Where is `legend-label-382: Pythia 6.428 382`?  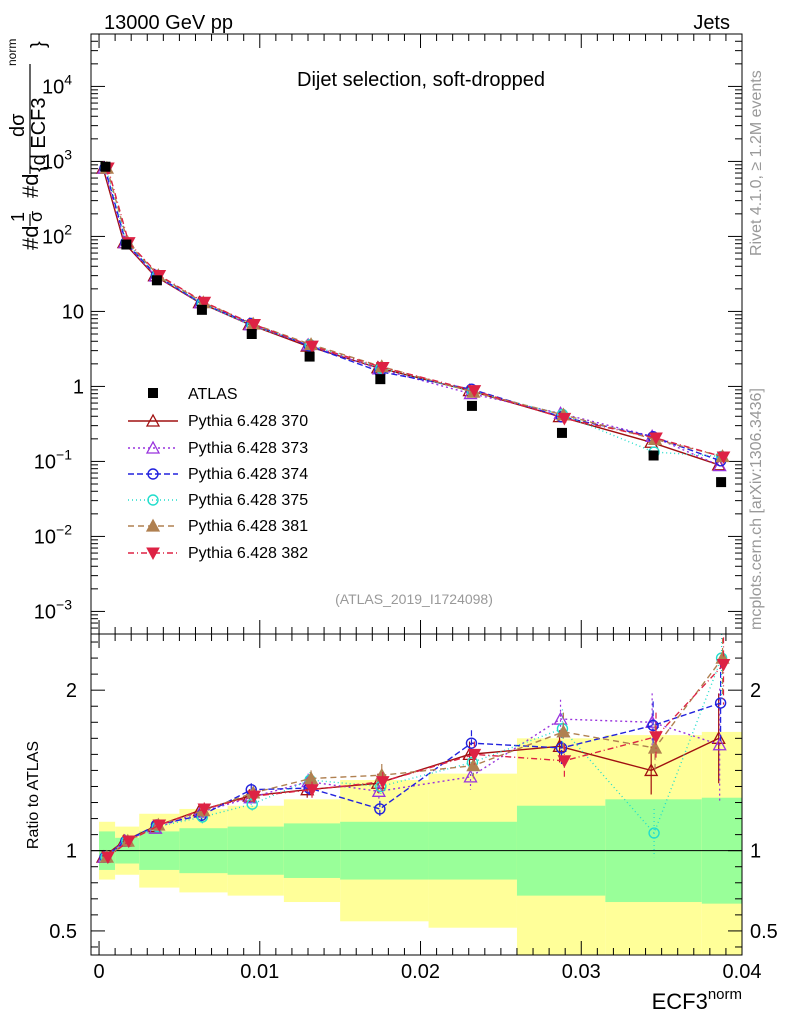
legend-label-382: Pythia 6.428 382 is located at coordinates (248, 553).